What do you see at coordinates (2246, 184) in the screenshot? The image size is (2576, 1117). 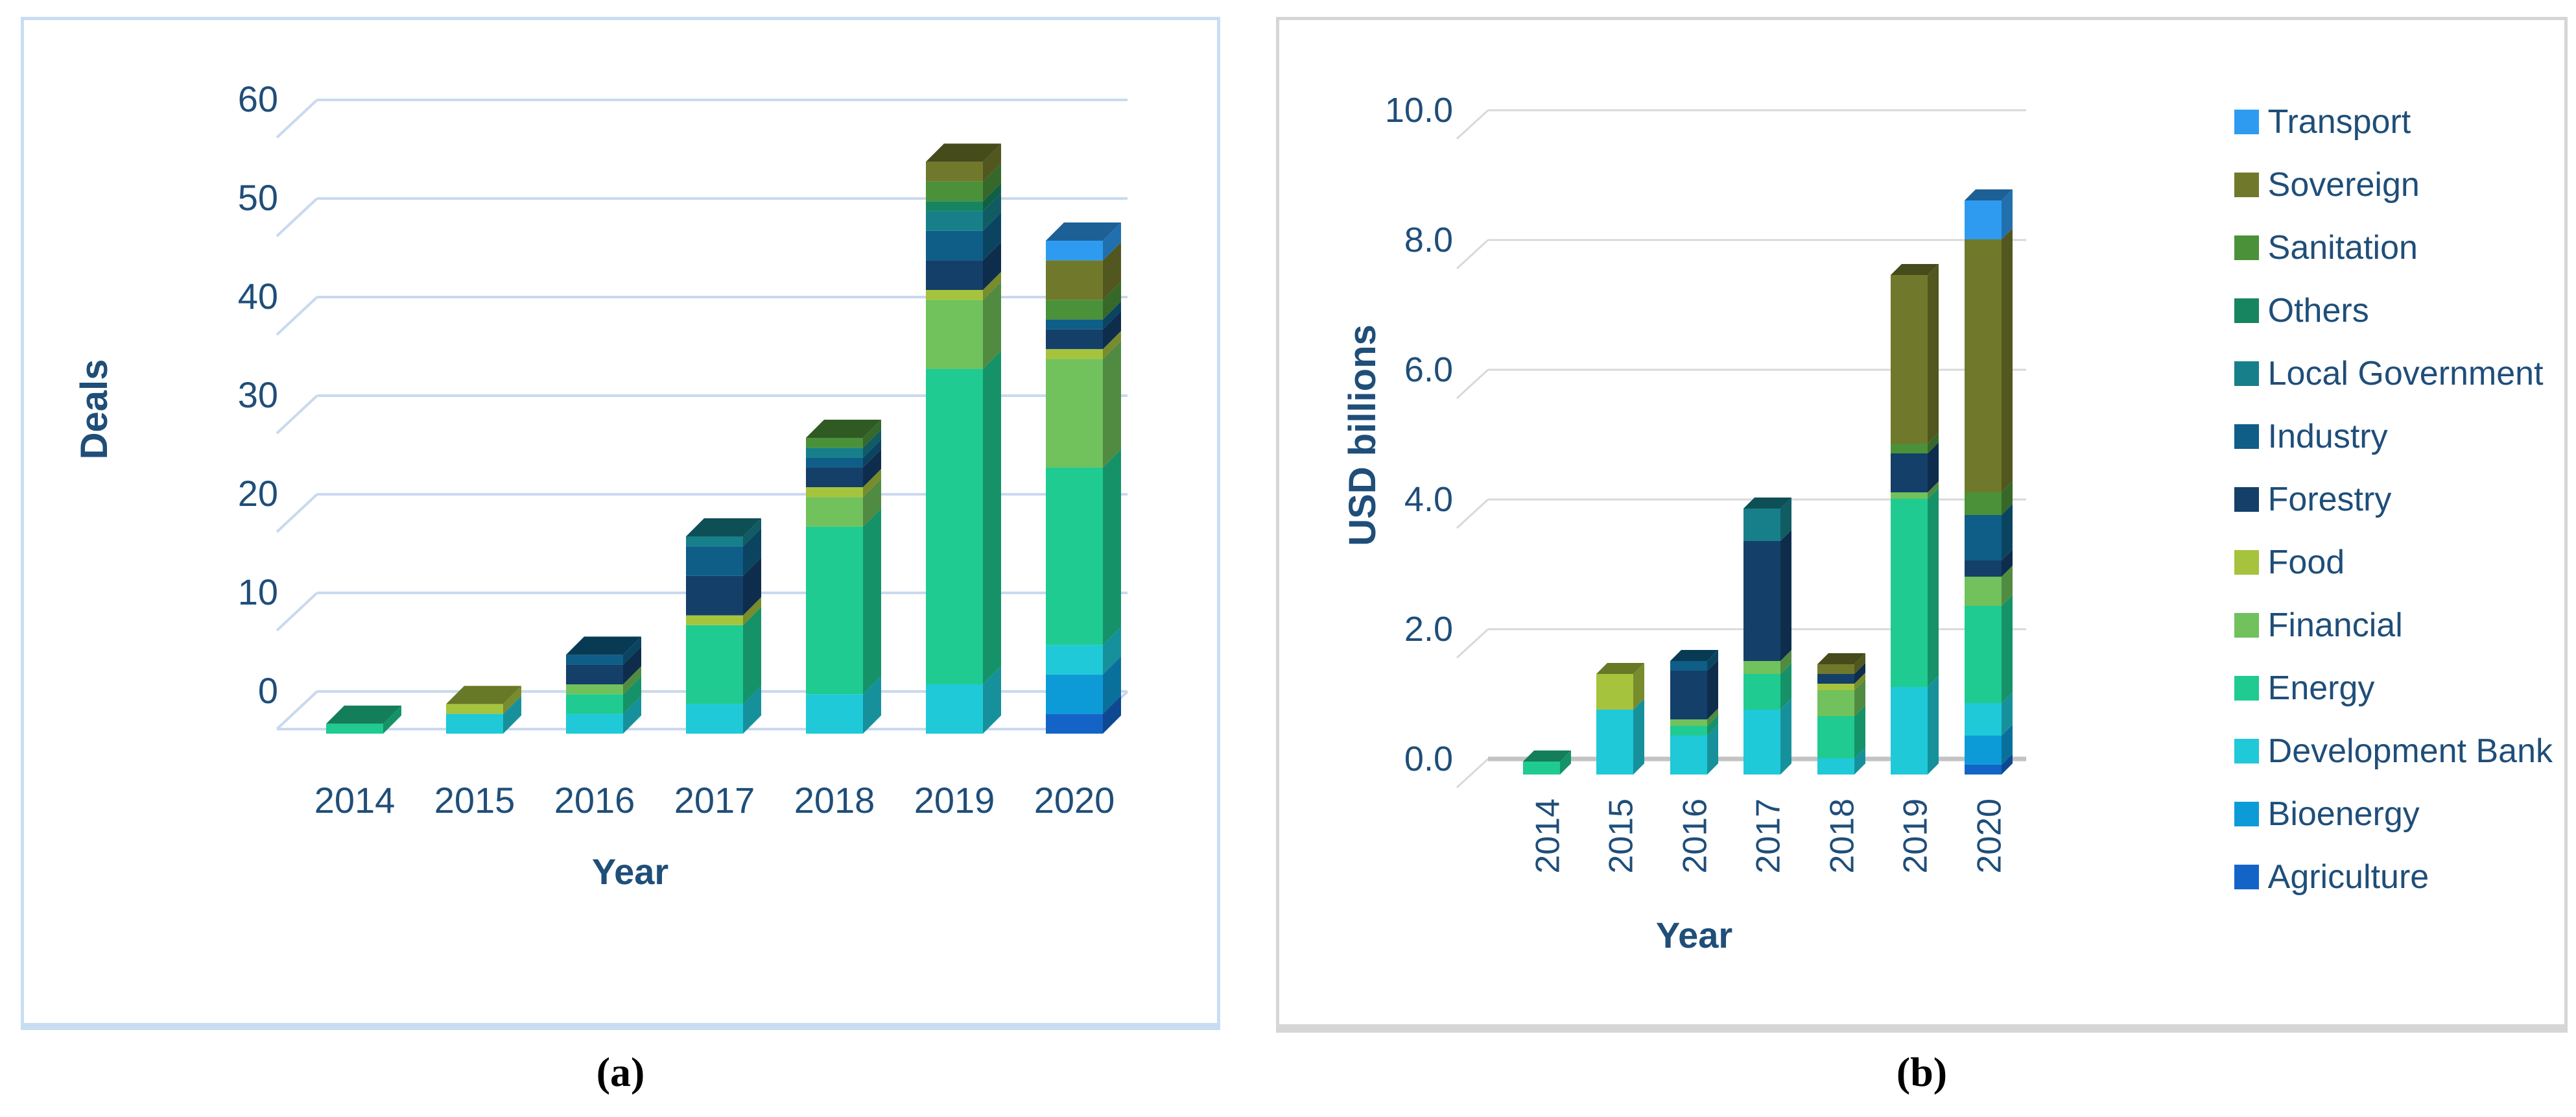 I see `legend-swatch-sovereign` at bounding box center [2246, 184].